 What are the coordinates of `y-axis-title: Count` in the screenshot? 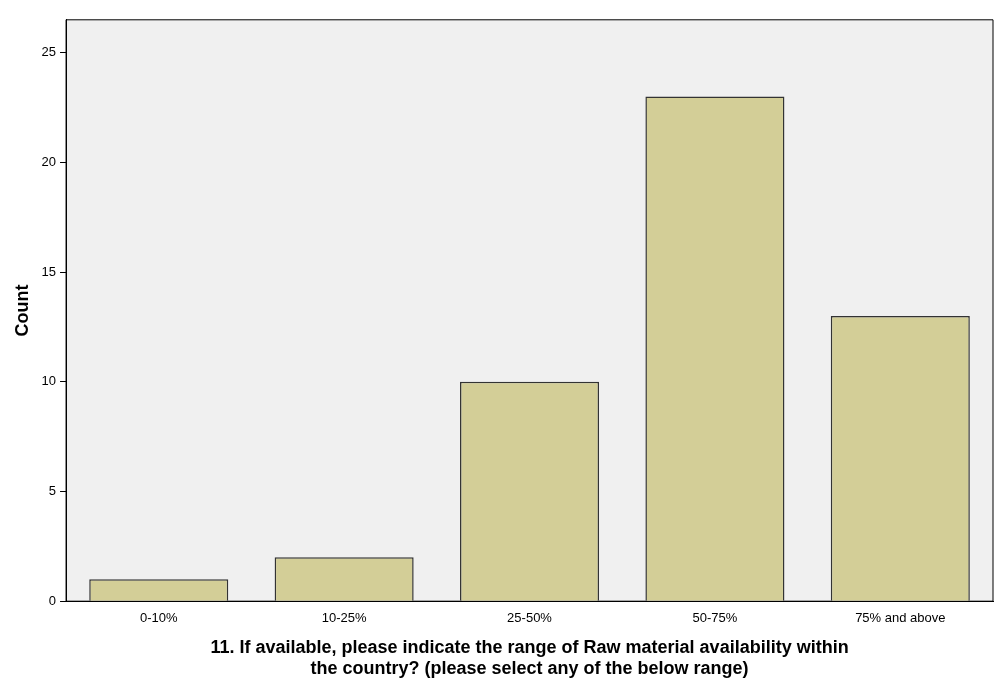 It's located at (21, 310).